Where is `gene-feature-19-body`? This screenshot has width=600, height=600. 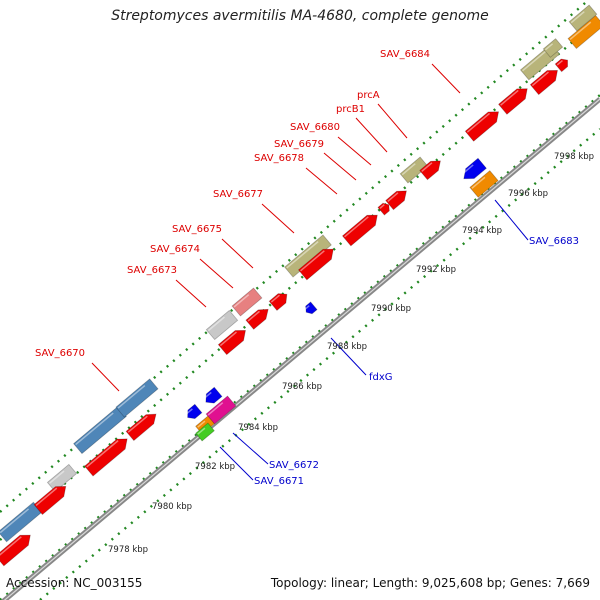 gene-feature-19-body is located at coordinates (430, 170).